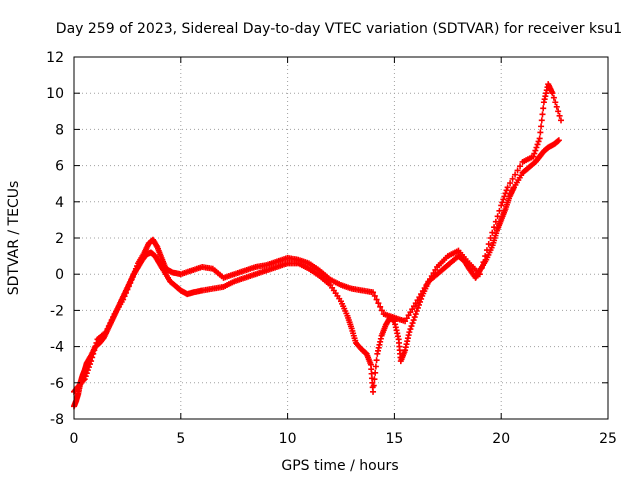 Image resolution: width=640 pixels, height=480 pixels. What do you see at coordinates (57, 311) in the screenshot?
I see `y-tick-label: -2` at bounding box center [57, 311].